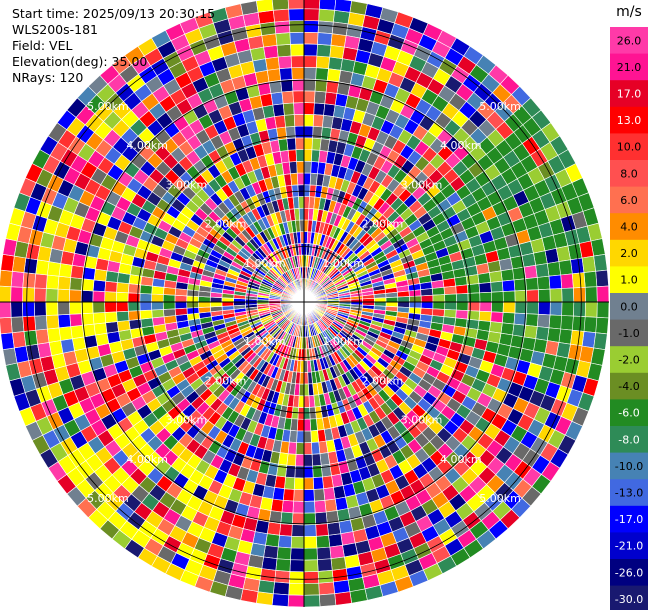 This screenshot has height=610, width=650. Describe the element at coordinates (500, 498) in the screenshot. I see `ring-label-5-3: 5.00km` at that location.